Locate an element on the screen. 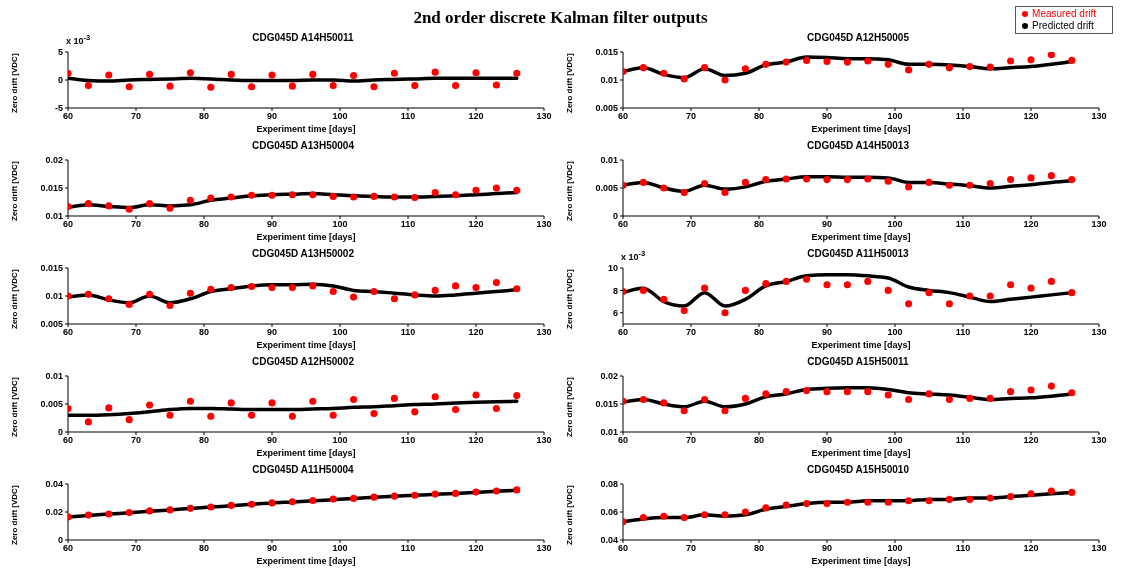 This screenshot has width=1121, height=577. y-tick-label: 0.015 is located at coordinates (51, 188).